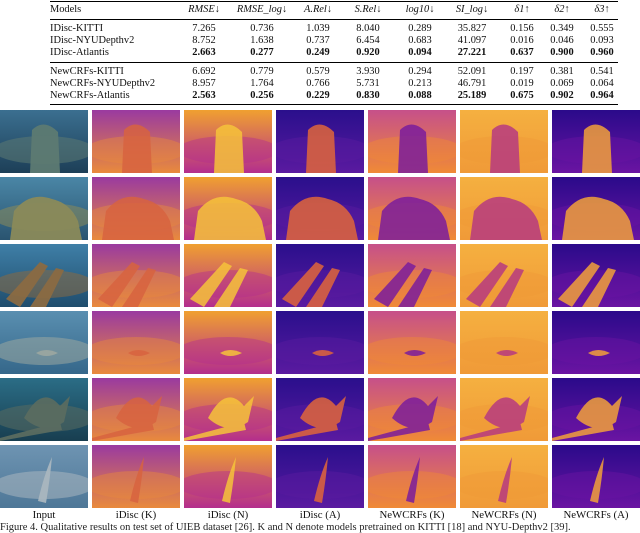 The width and height of the screenshot is (640, 533). I want to click on table-cell: 46.791, so click(472, 83).